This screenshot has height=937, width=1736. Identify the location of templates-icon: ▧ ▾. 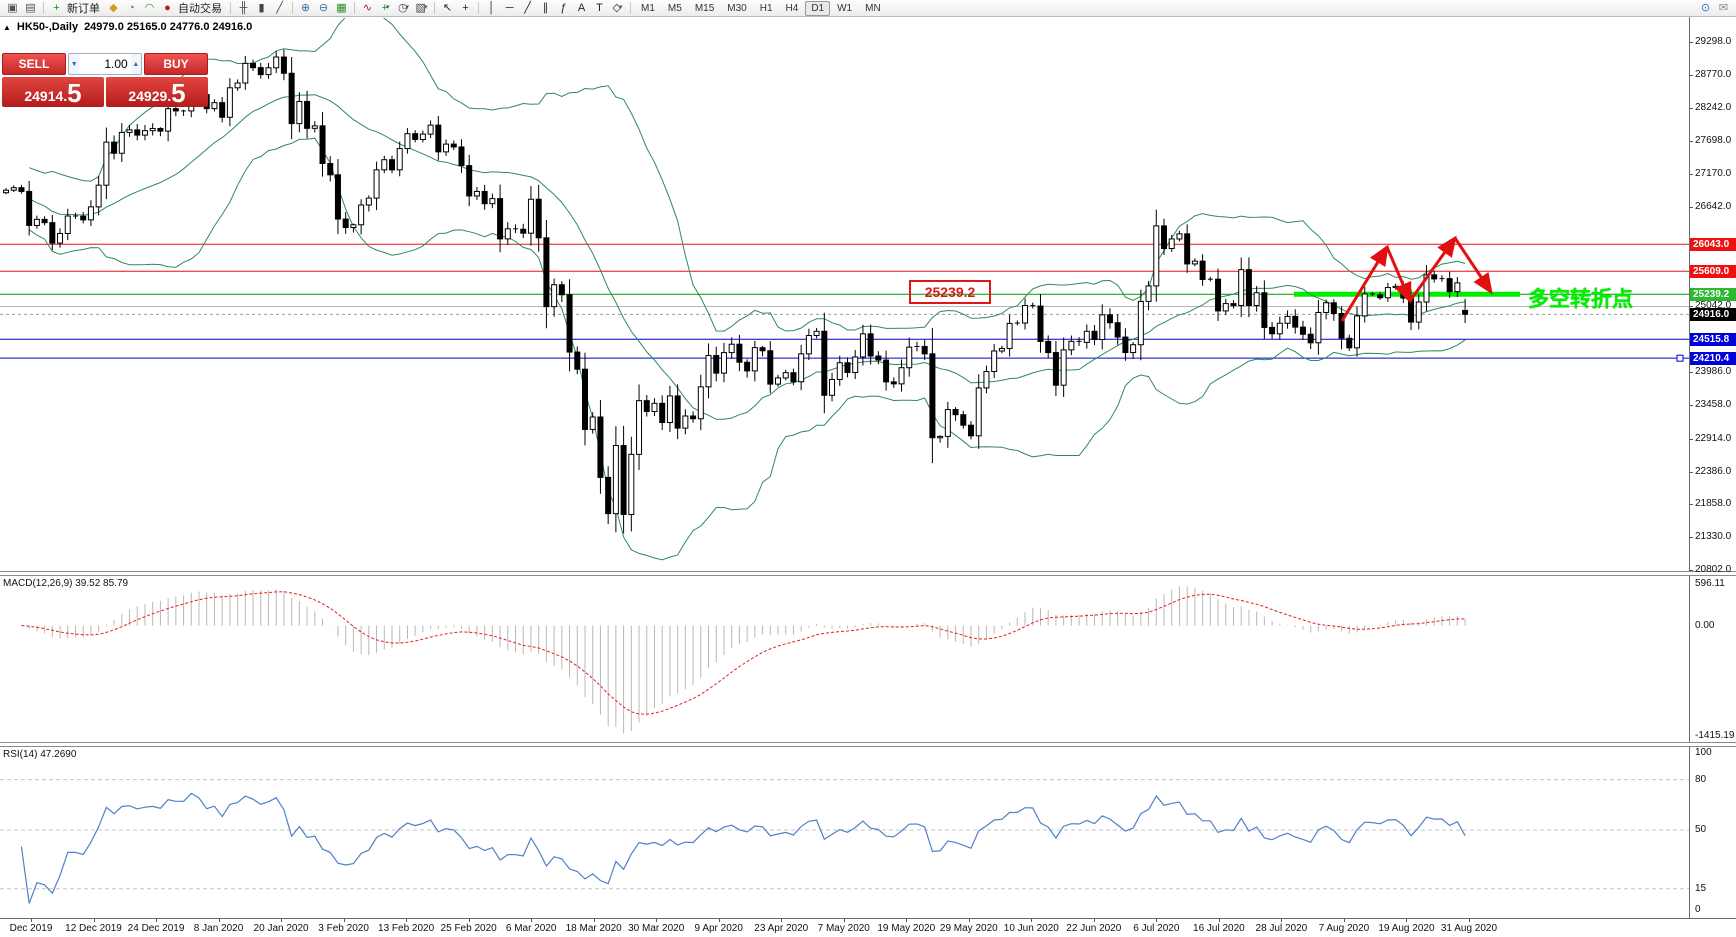
(421, 8).